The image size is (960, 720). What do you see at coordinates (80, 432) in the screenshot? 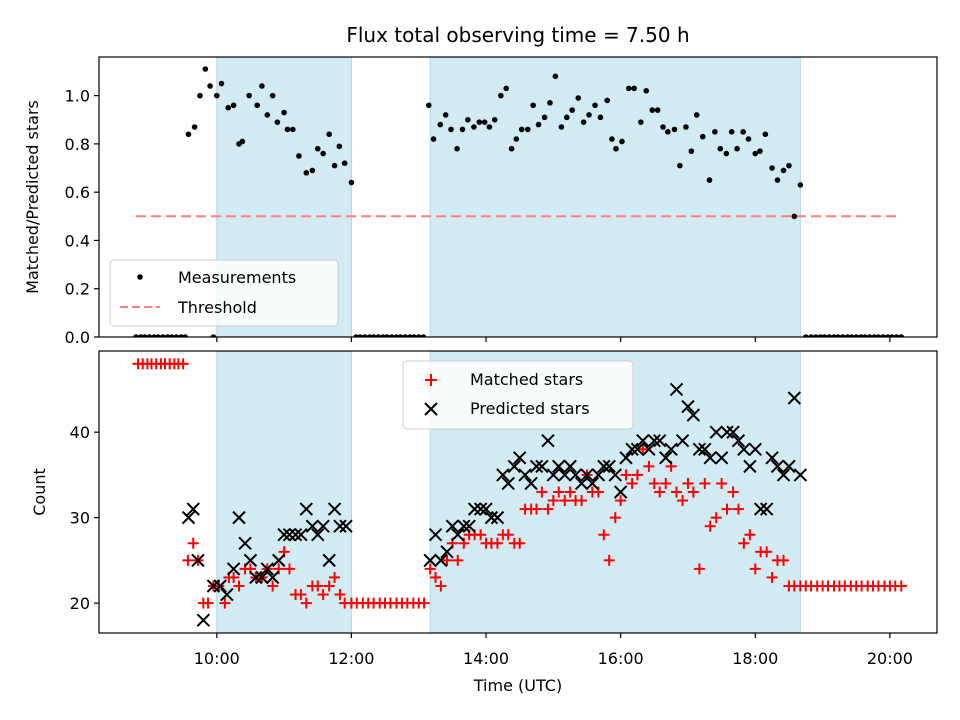
I see `y-tick-label: 40` at bounding box center [80, 432].